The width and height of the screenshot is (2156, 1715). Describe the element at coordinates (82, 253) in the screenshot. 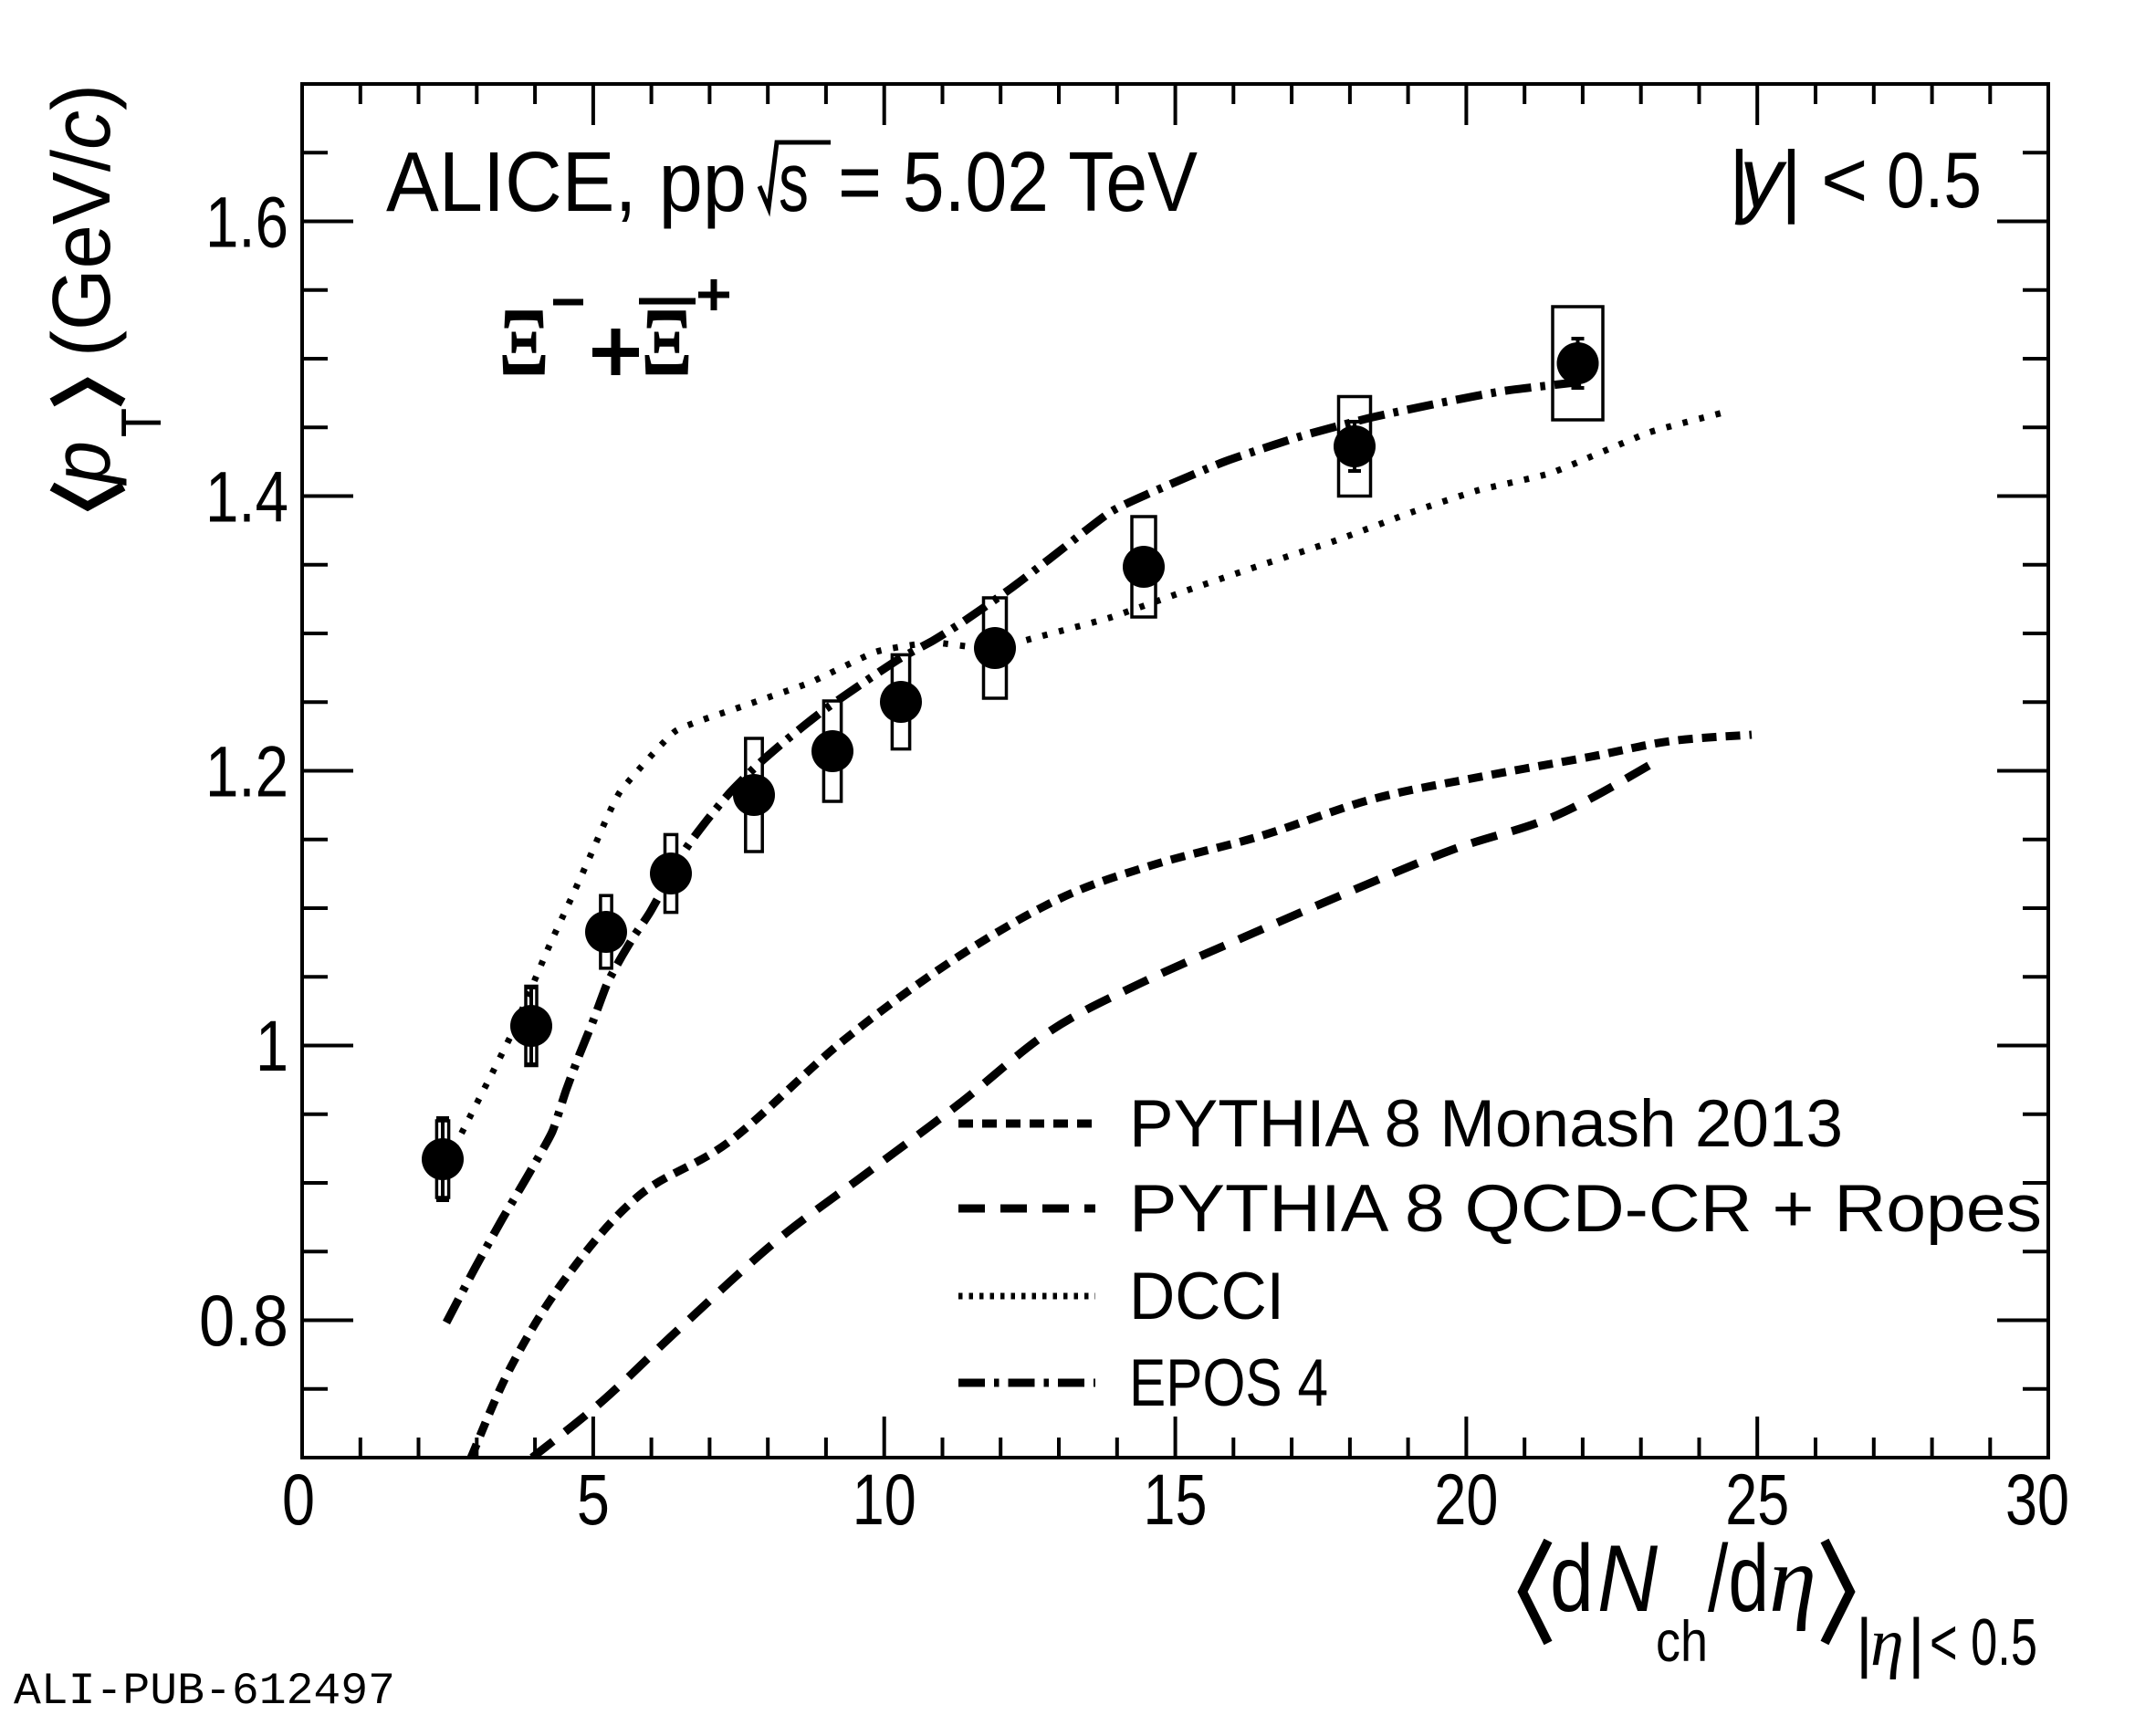

I see `svg-text: (GeV/` at that location.